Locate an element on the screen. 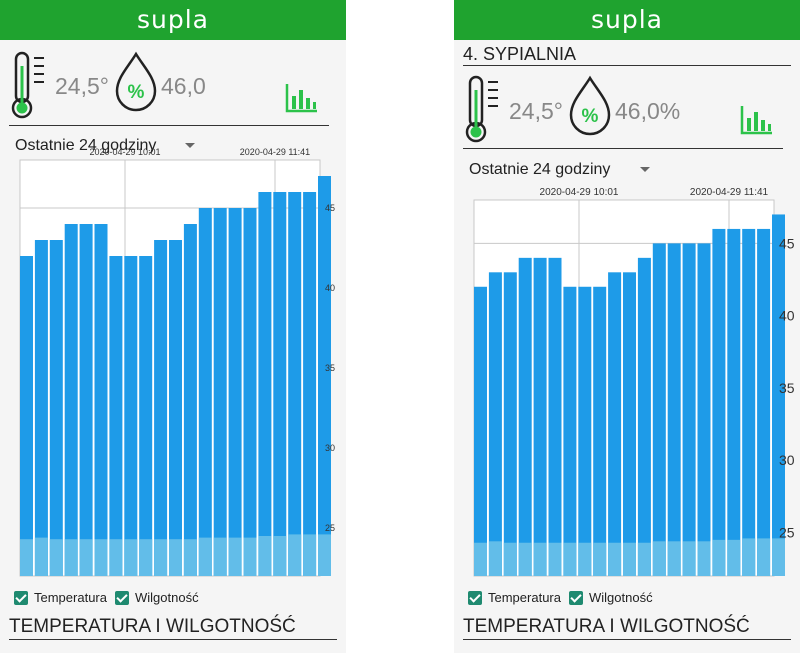 The height and width of the screenshot is (653, 800). chart-legend: Temperatura Wilgotność is located at coordinates (564, 597).